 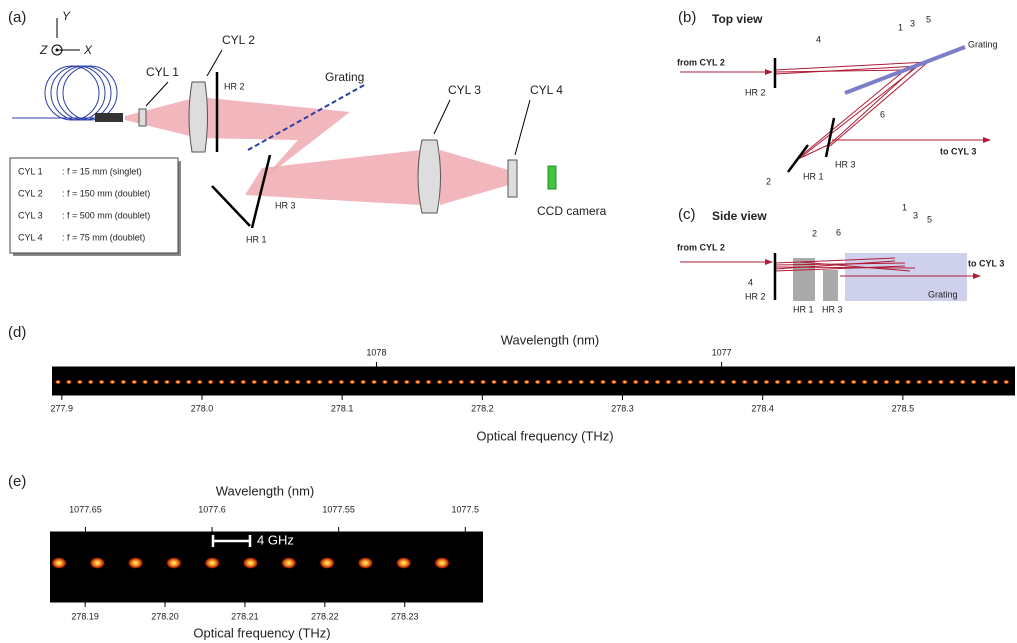 What do you see at coordinates (30, 171) in the screenshot?
I see `table-name: CYL 1` at bounding box center [30, 171].